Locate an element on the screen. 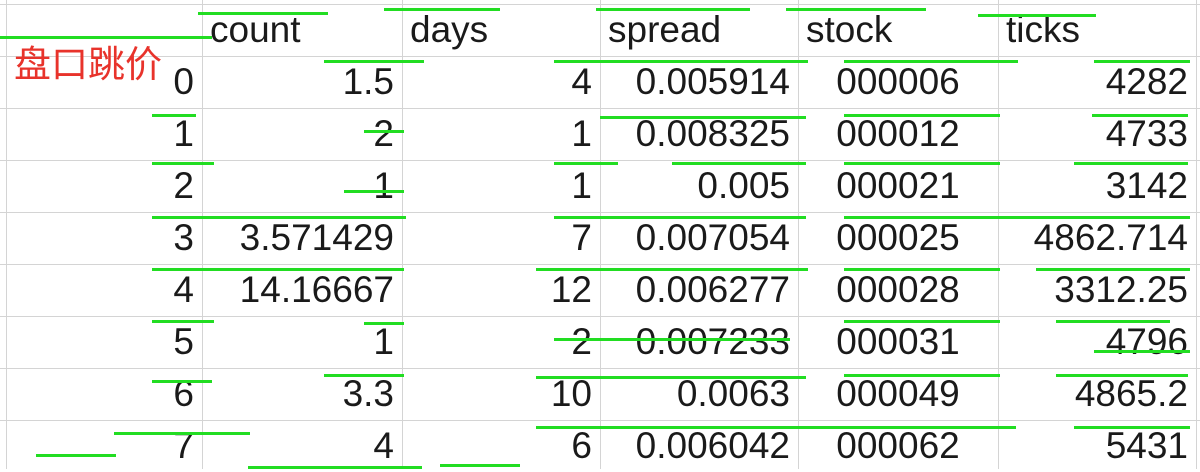 This screenshot has height=472, width=1200. row-index: 3 is located at coordinates (183, 237).